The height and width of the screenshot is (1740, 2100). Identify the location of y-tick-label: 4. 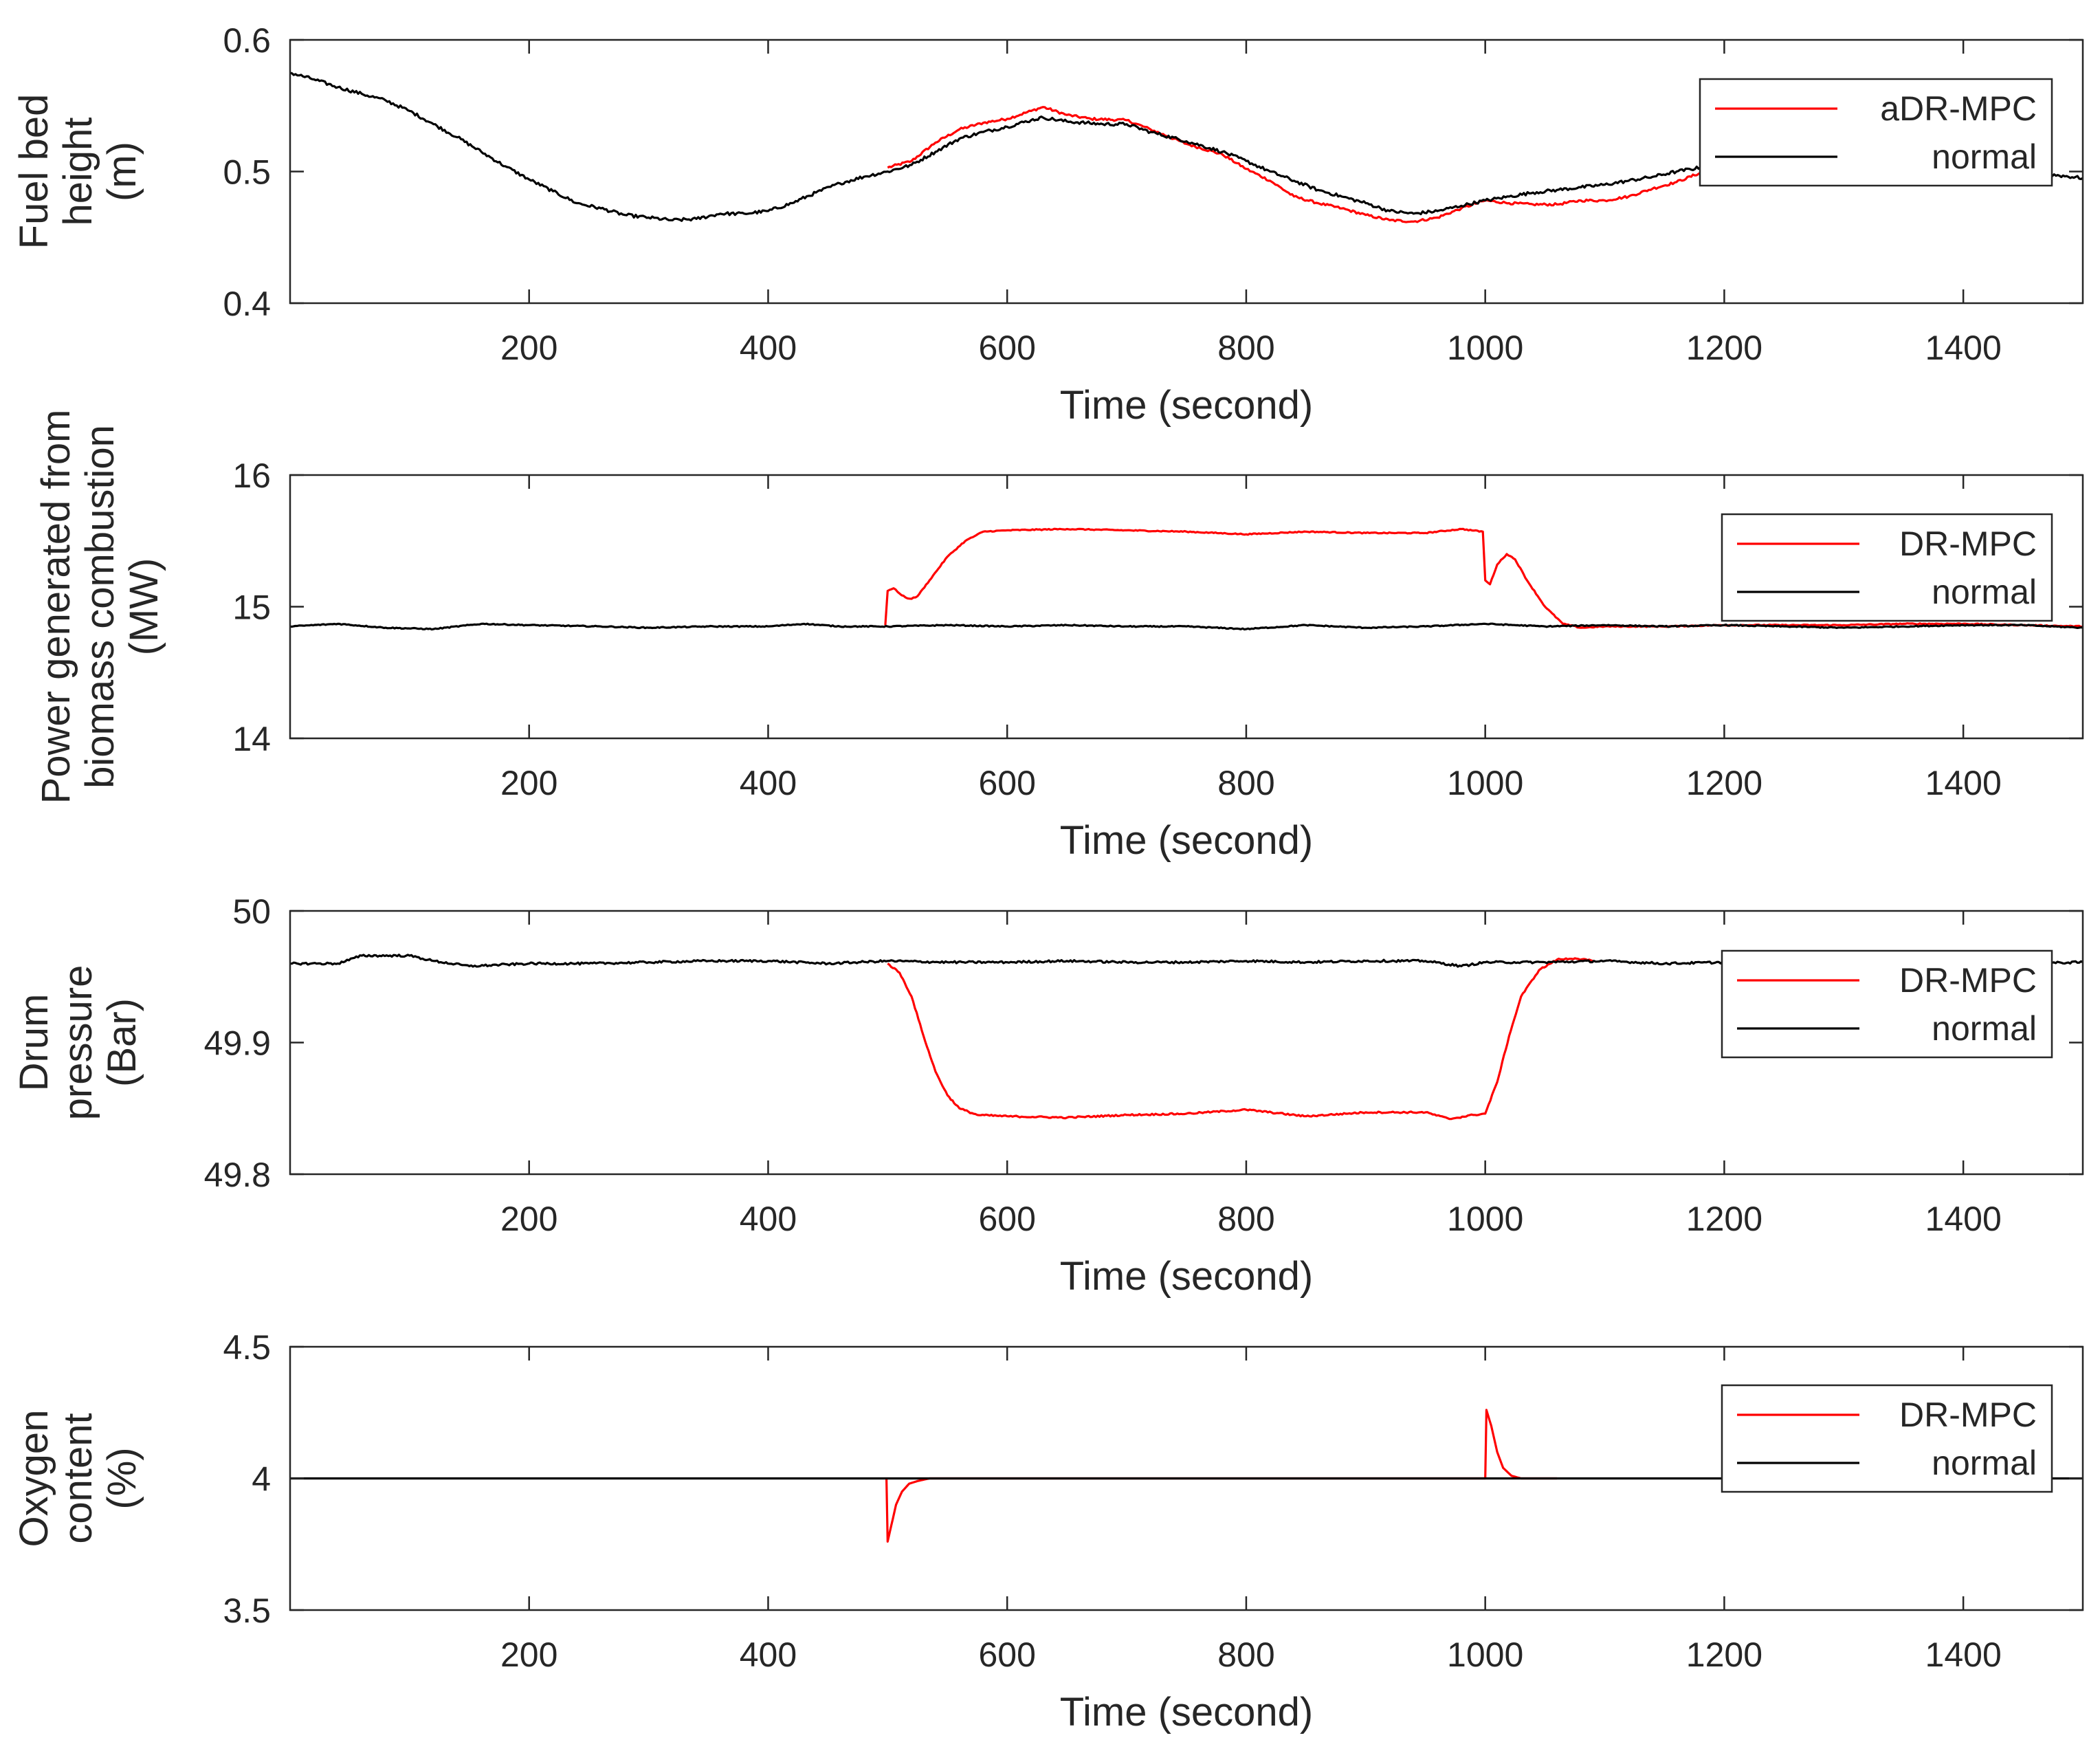
(261, 1479).